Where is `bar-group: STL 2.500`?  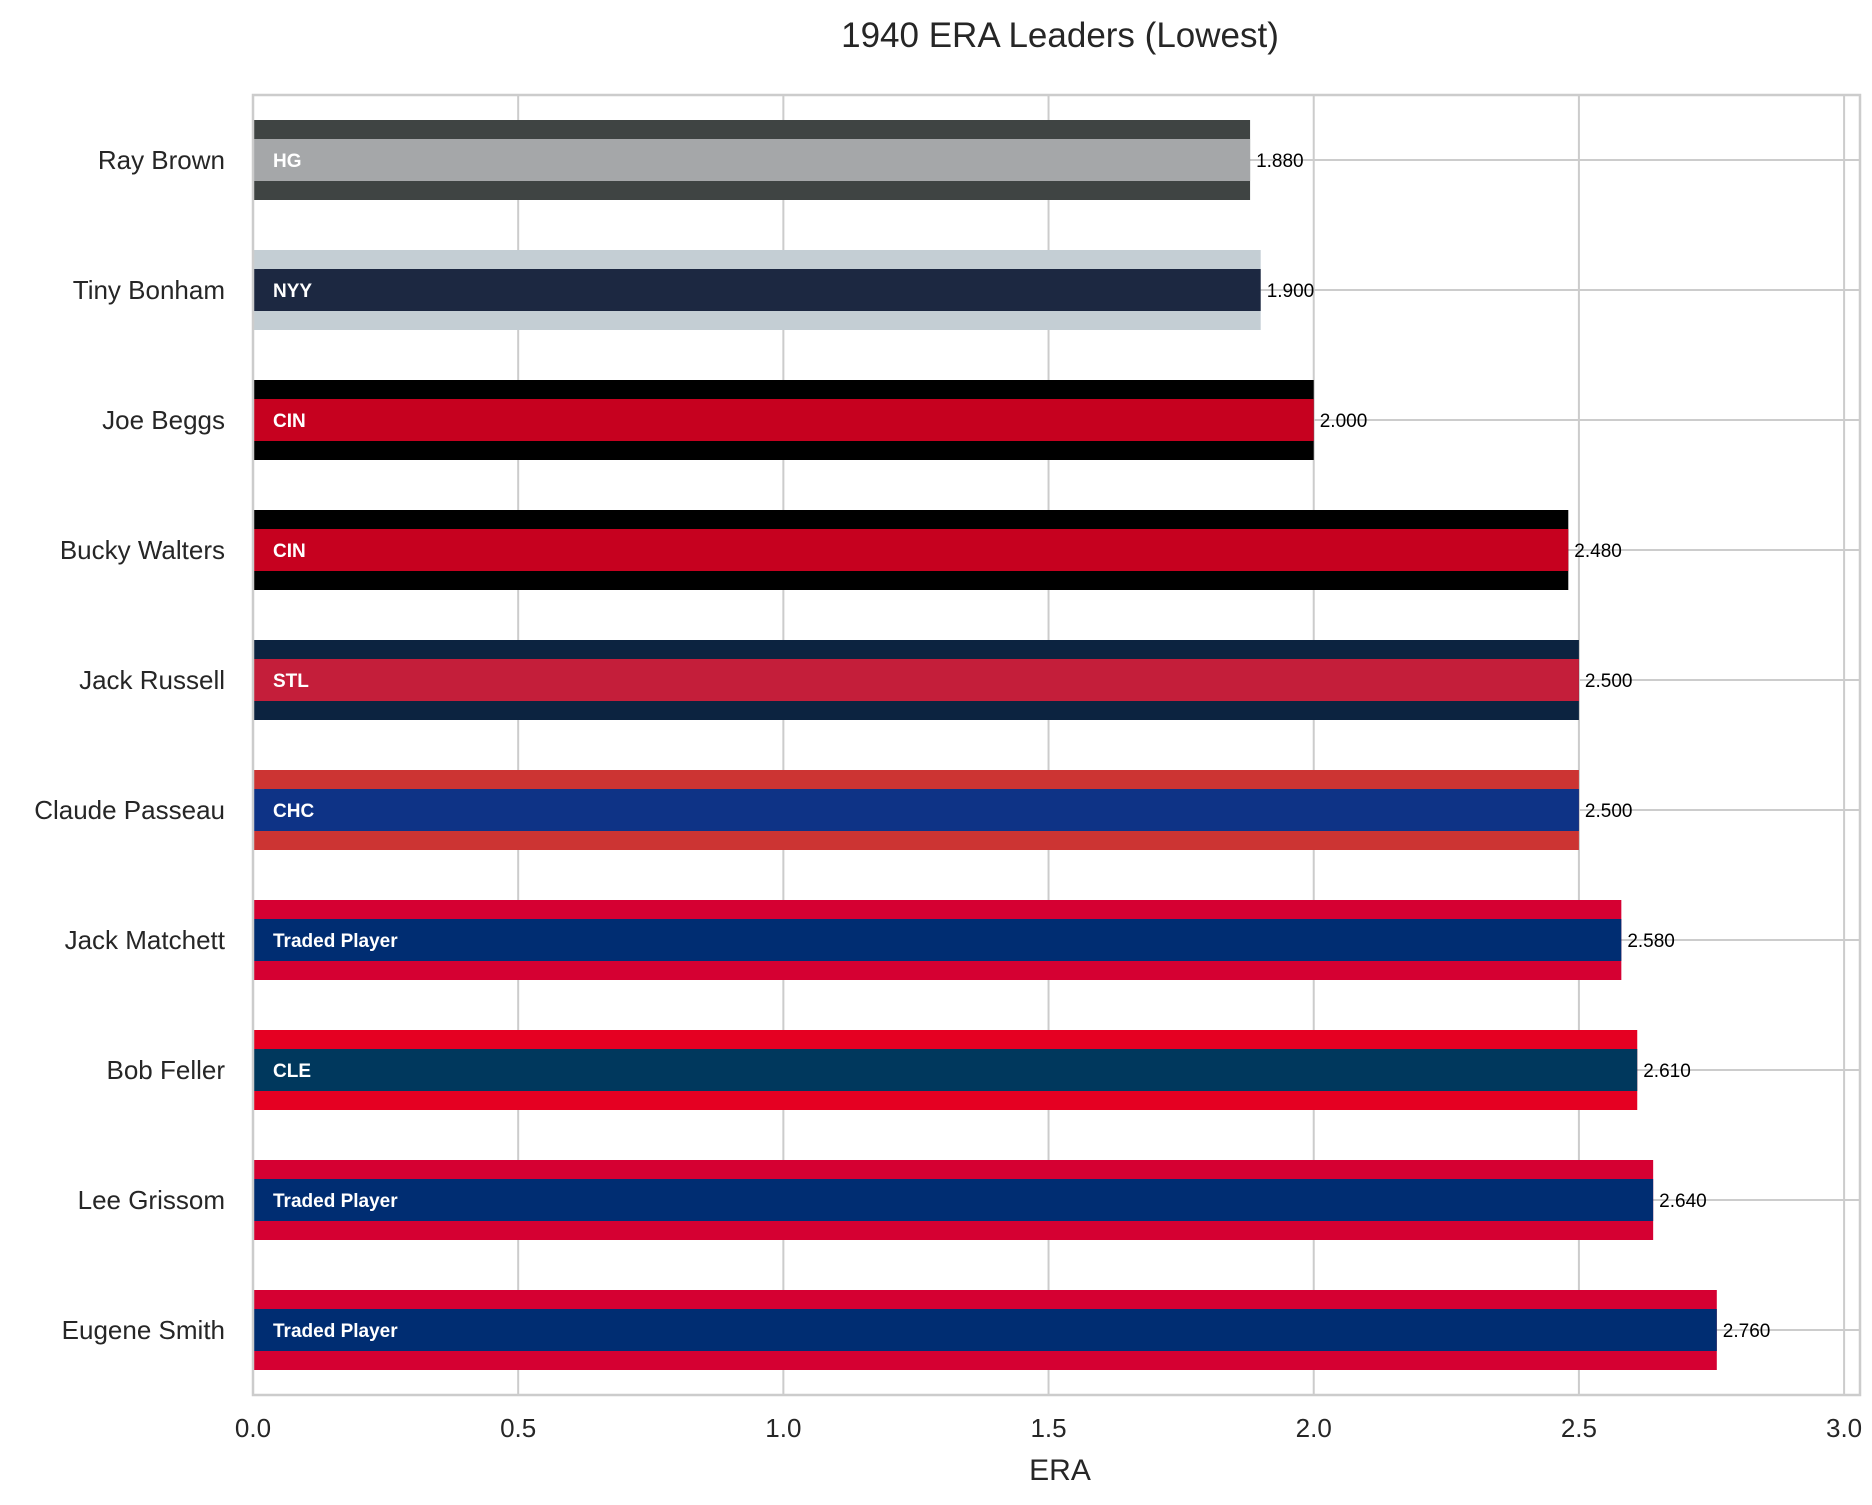
bar-group: STL 2.500 is located at coordinates (942, 680).